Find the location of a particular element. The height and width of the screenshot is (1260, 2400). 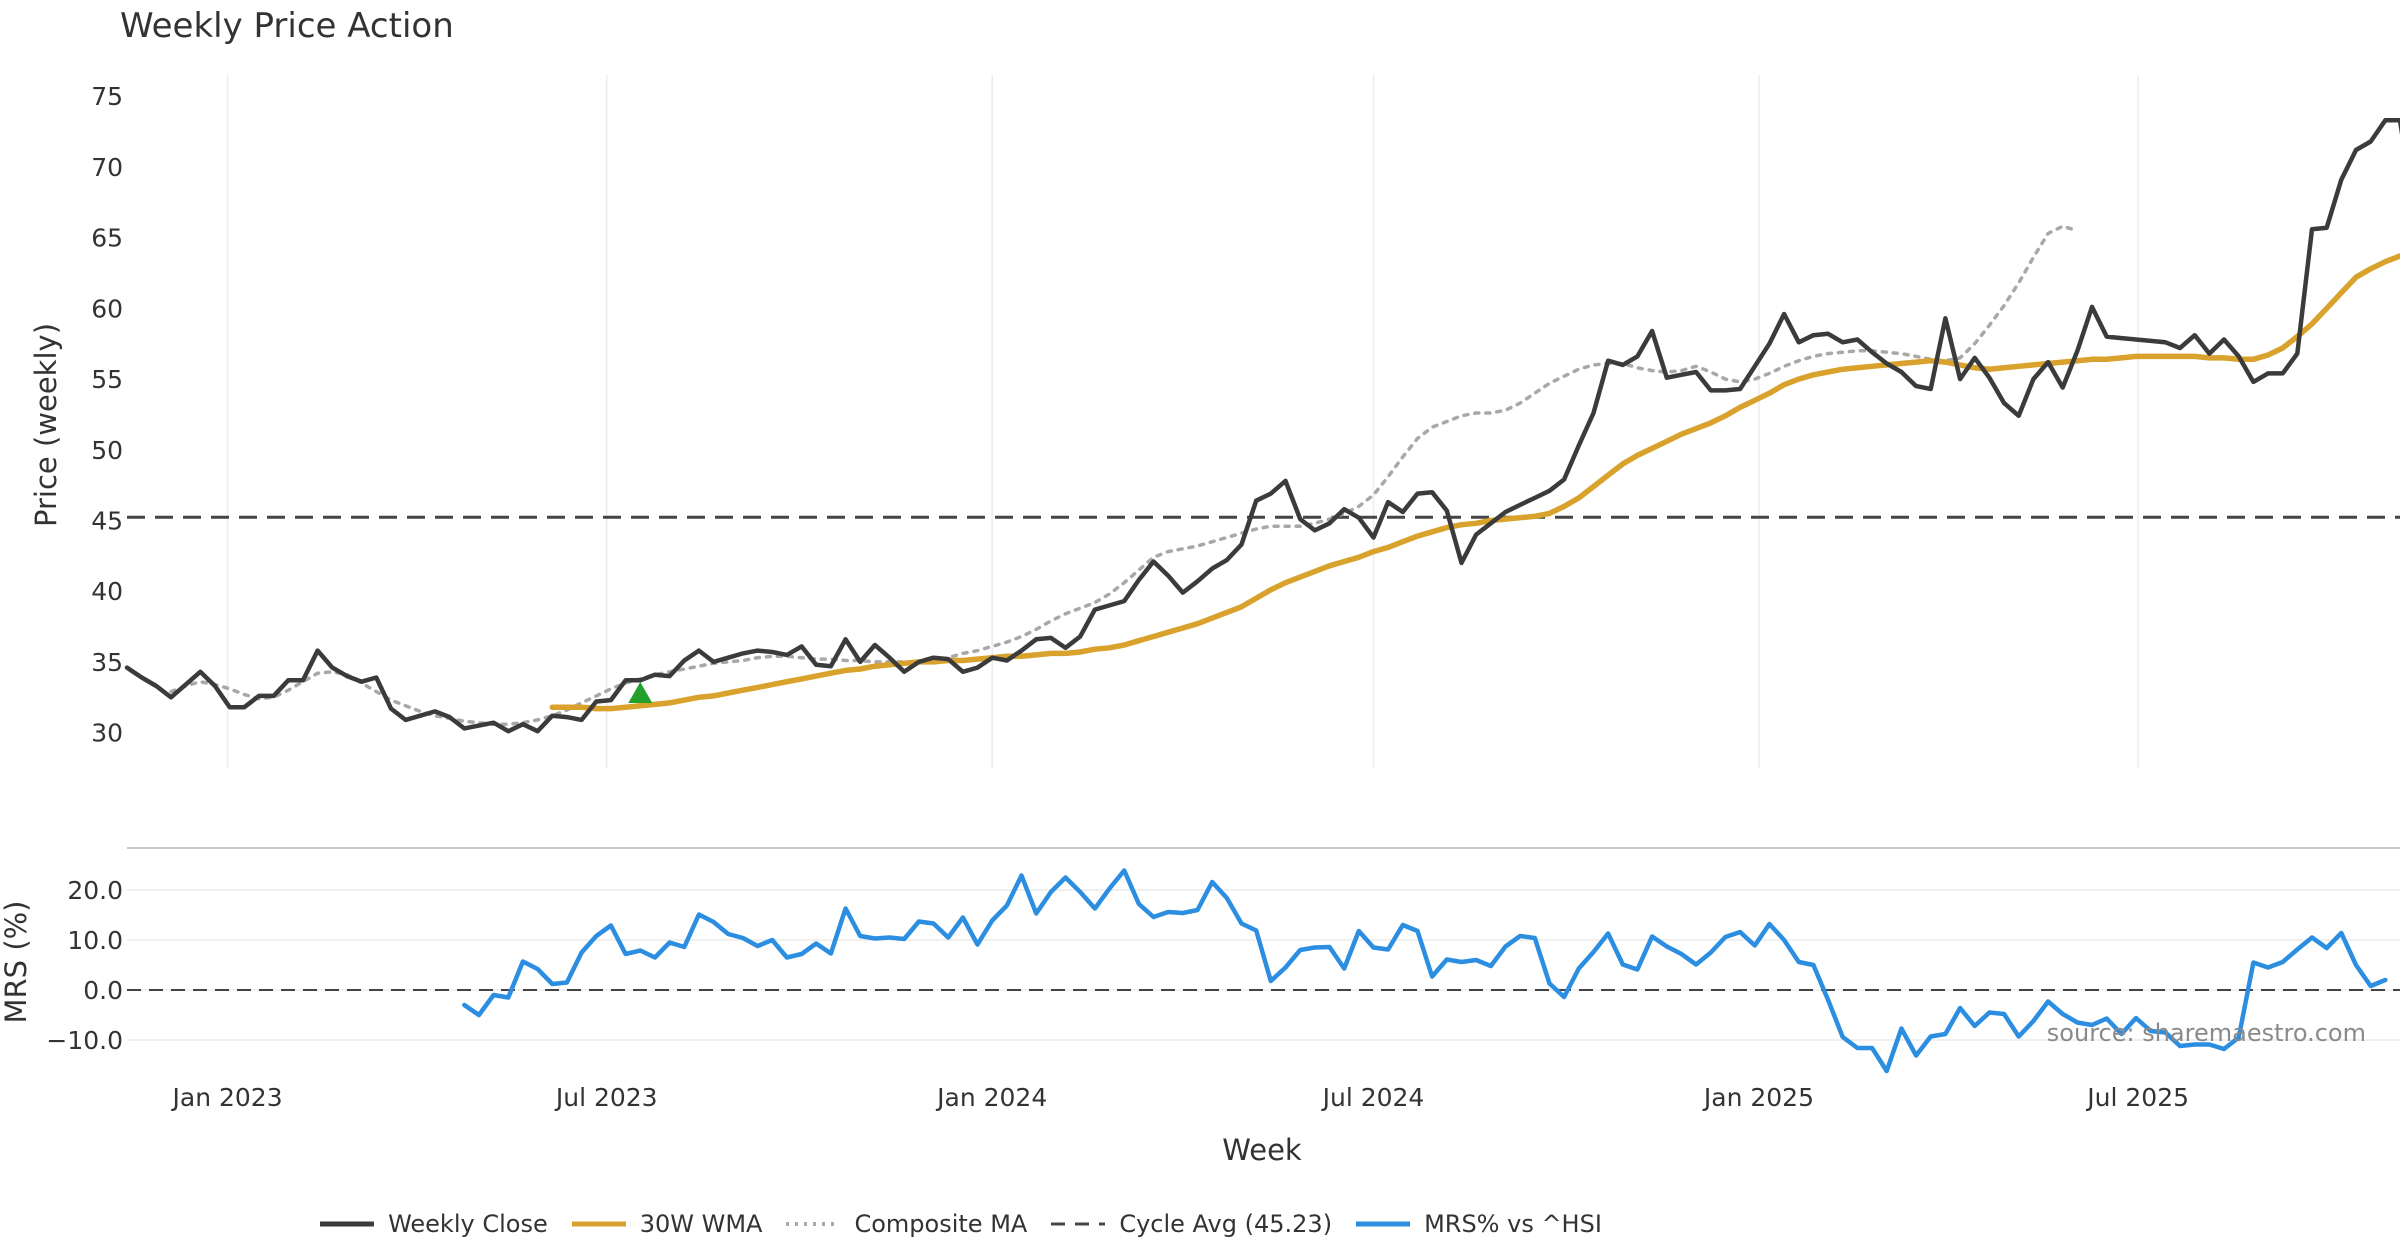

price-tick-label: 30 is located at coordinates (107, 733).